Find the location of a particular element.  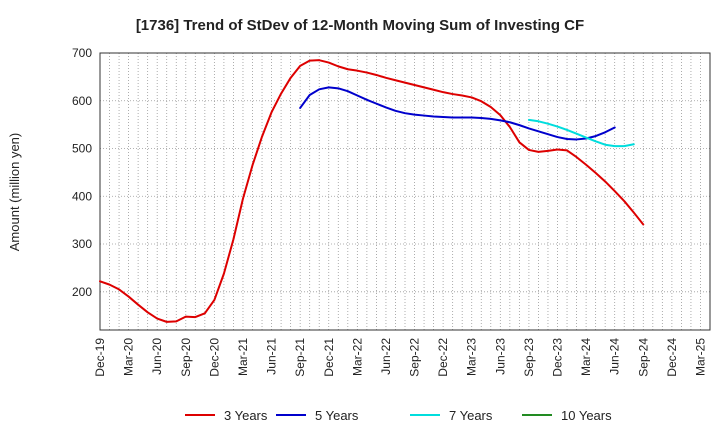

x-tick-label: Jun-21 is located at coordinates (272, 356).